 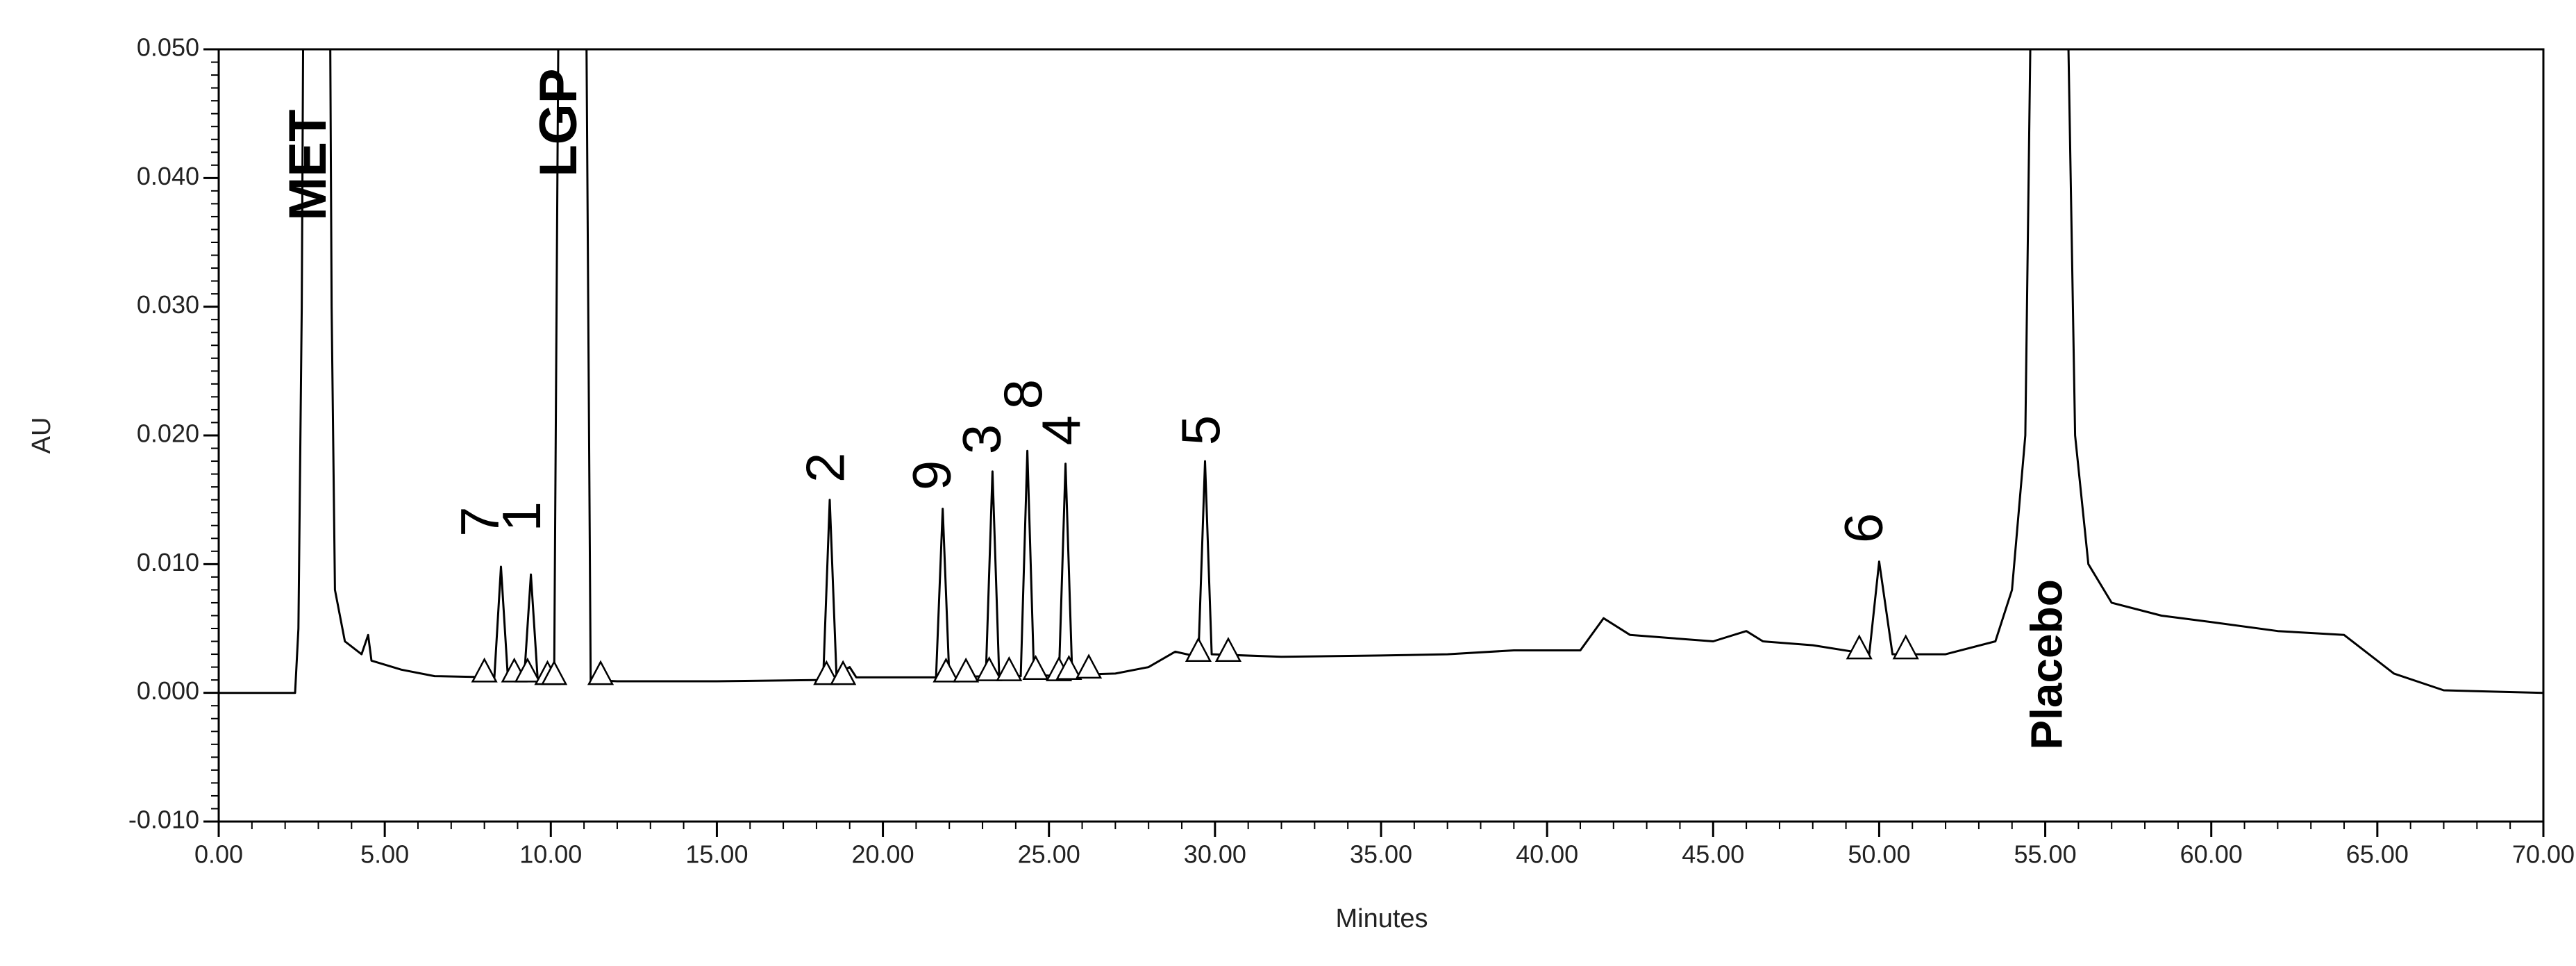 What do you see at coordinates (480, 521) in the screenshot?
I see `peak-label: 7` at bounding box center [480, 521].